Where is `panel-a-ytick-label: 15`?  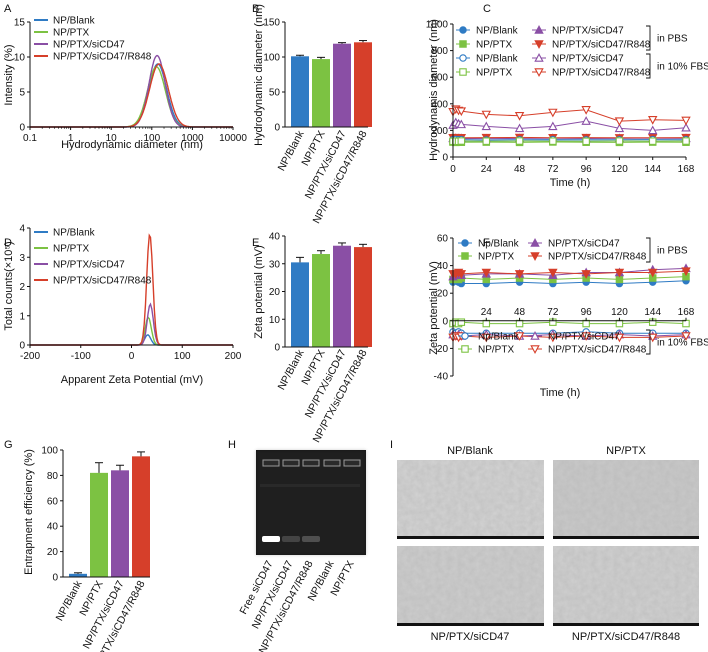 panel-a-ytick-label: 15 is located at coordinates (20, 23).